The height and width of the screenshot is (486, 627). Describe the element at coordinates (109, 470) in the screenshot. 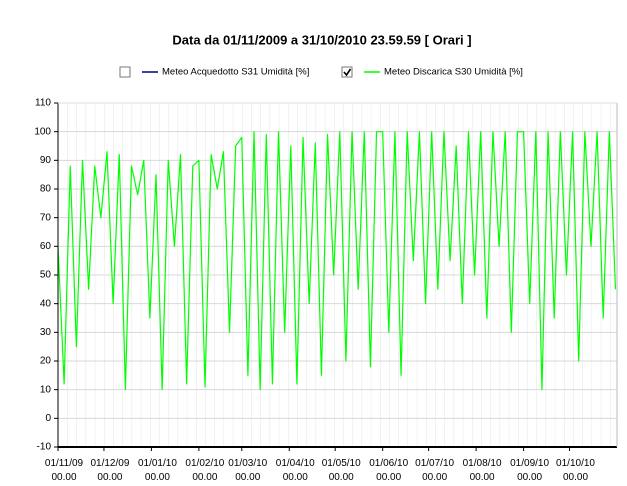

I see `x-tick-label: 01/12/09 00.00` at that location.